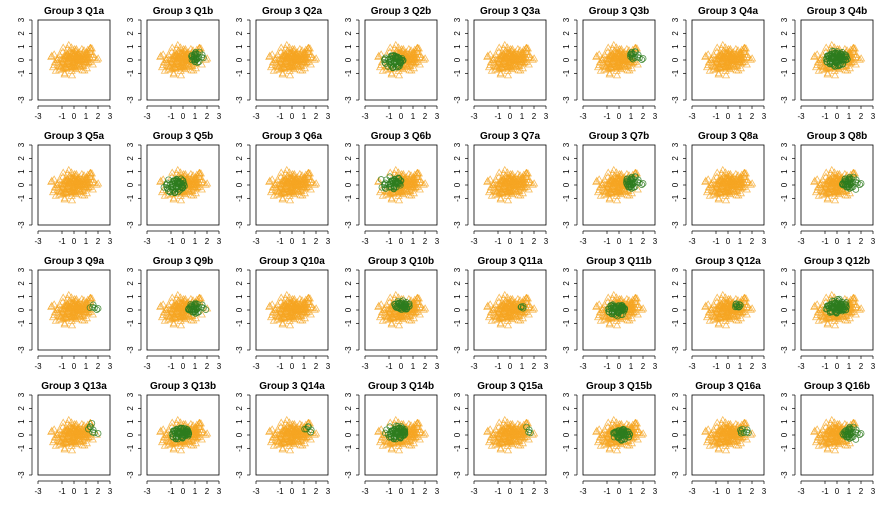  What do you see at coordinates (401, 136) in the screenshot?
I see `panel-title: Group 3 Q6b` at bounding box center [401, 136].